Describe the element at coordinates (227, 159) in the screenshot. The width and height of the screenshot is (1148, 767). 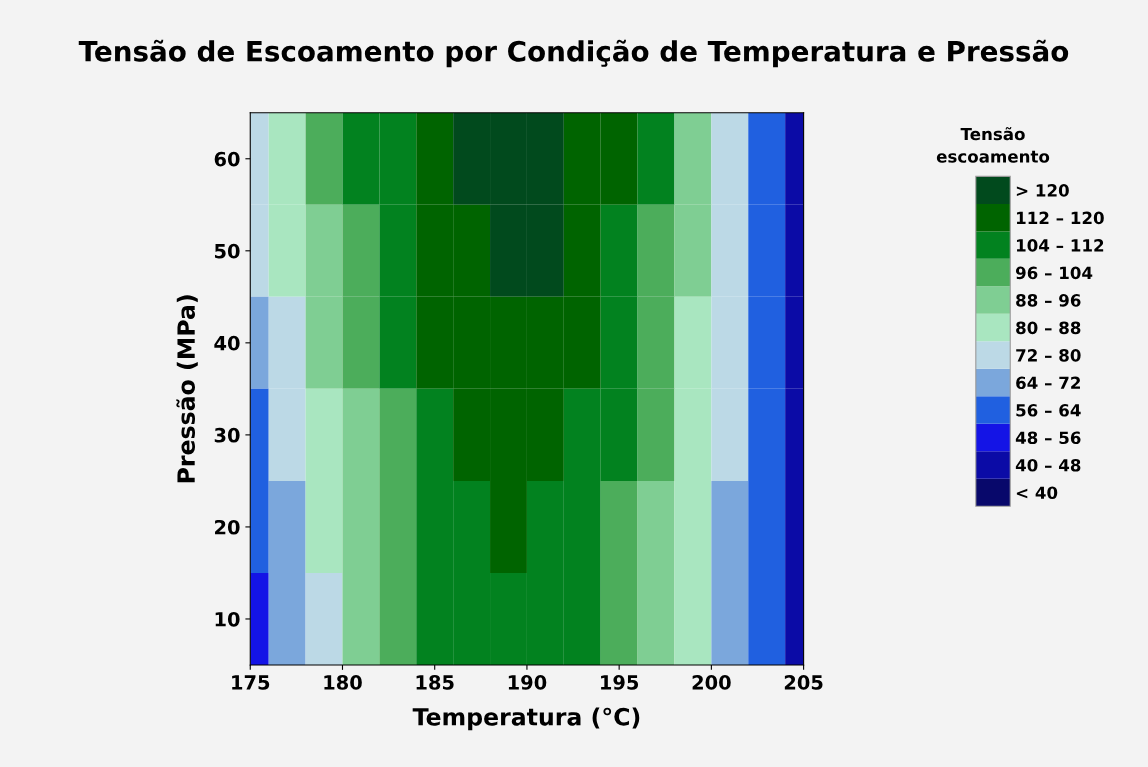
I see `y-tick-label: 60` at that location.